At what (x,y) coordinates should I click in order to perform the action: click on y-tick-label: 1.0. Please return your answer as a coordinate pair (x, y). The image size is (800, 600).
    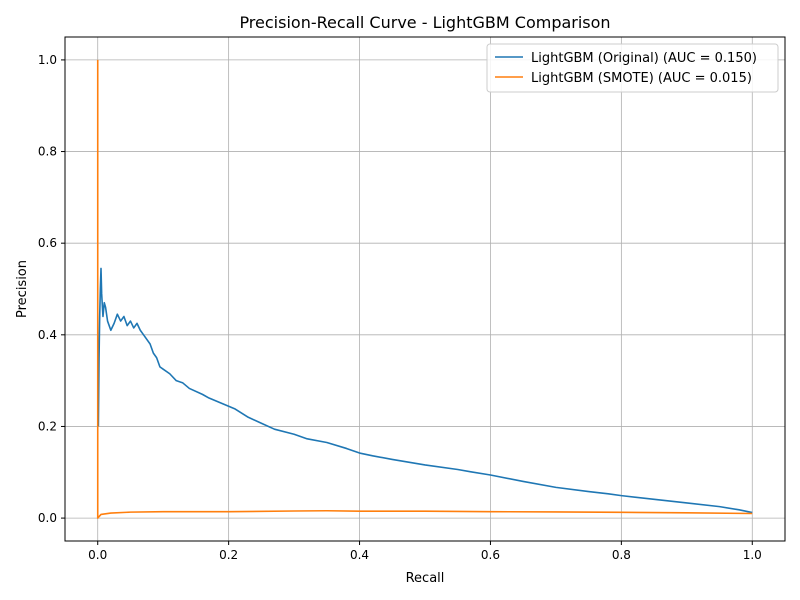
    Looking at the image, I should click on (47, 60).